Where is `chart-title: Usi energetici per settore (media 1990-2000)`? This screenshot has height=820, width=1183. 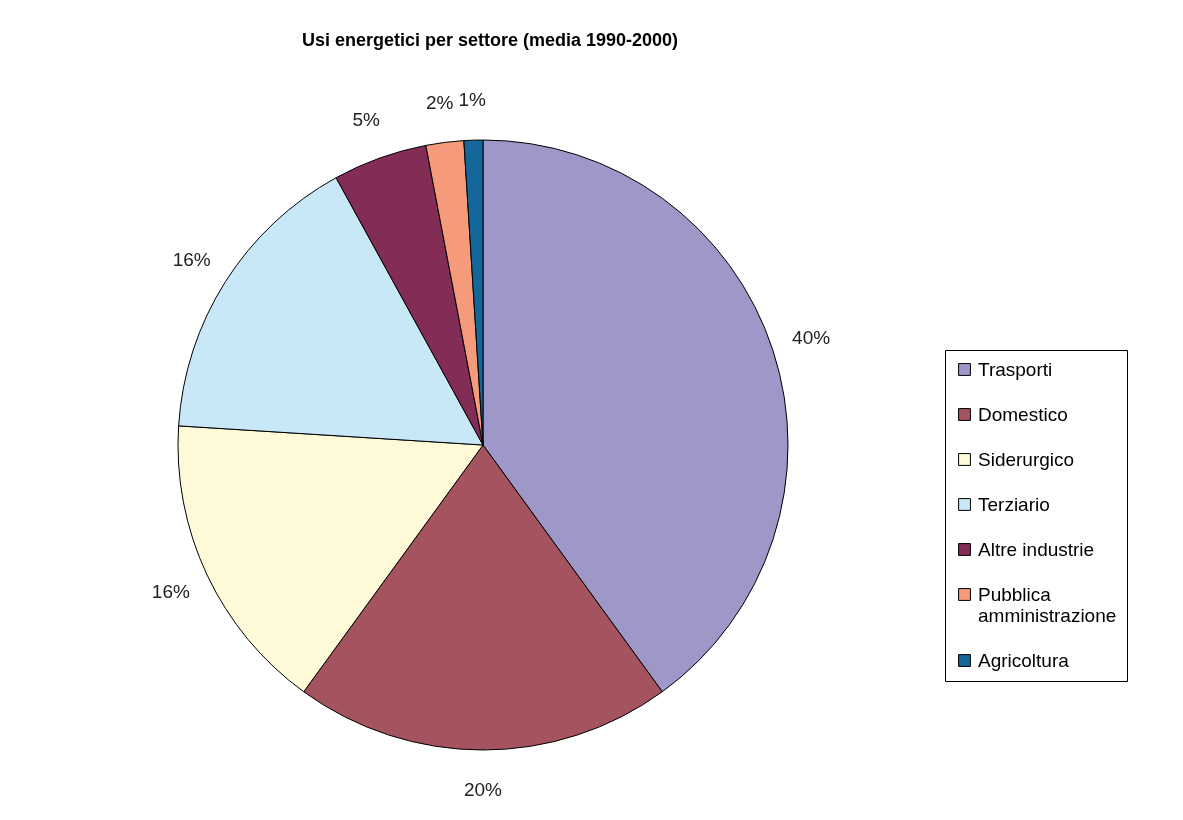 chart-title: Usi energetici per settore (media 1990-2000) is located at coordinates (490, 40).